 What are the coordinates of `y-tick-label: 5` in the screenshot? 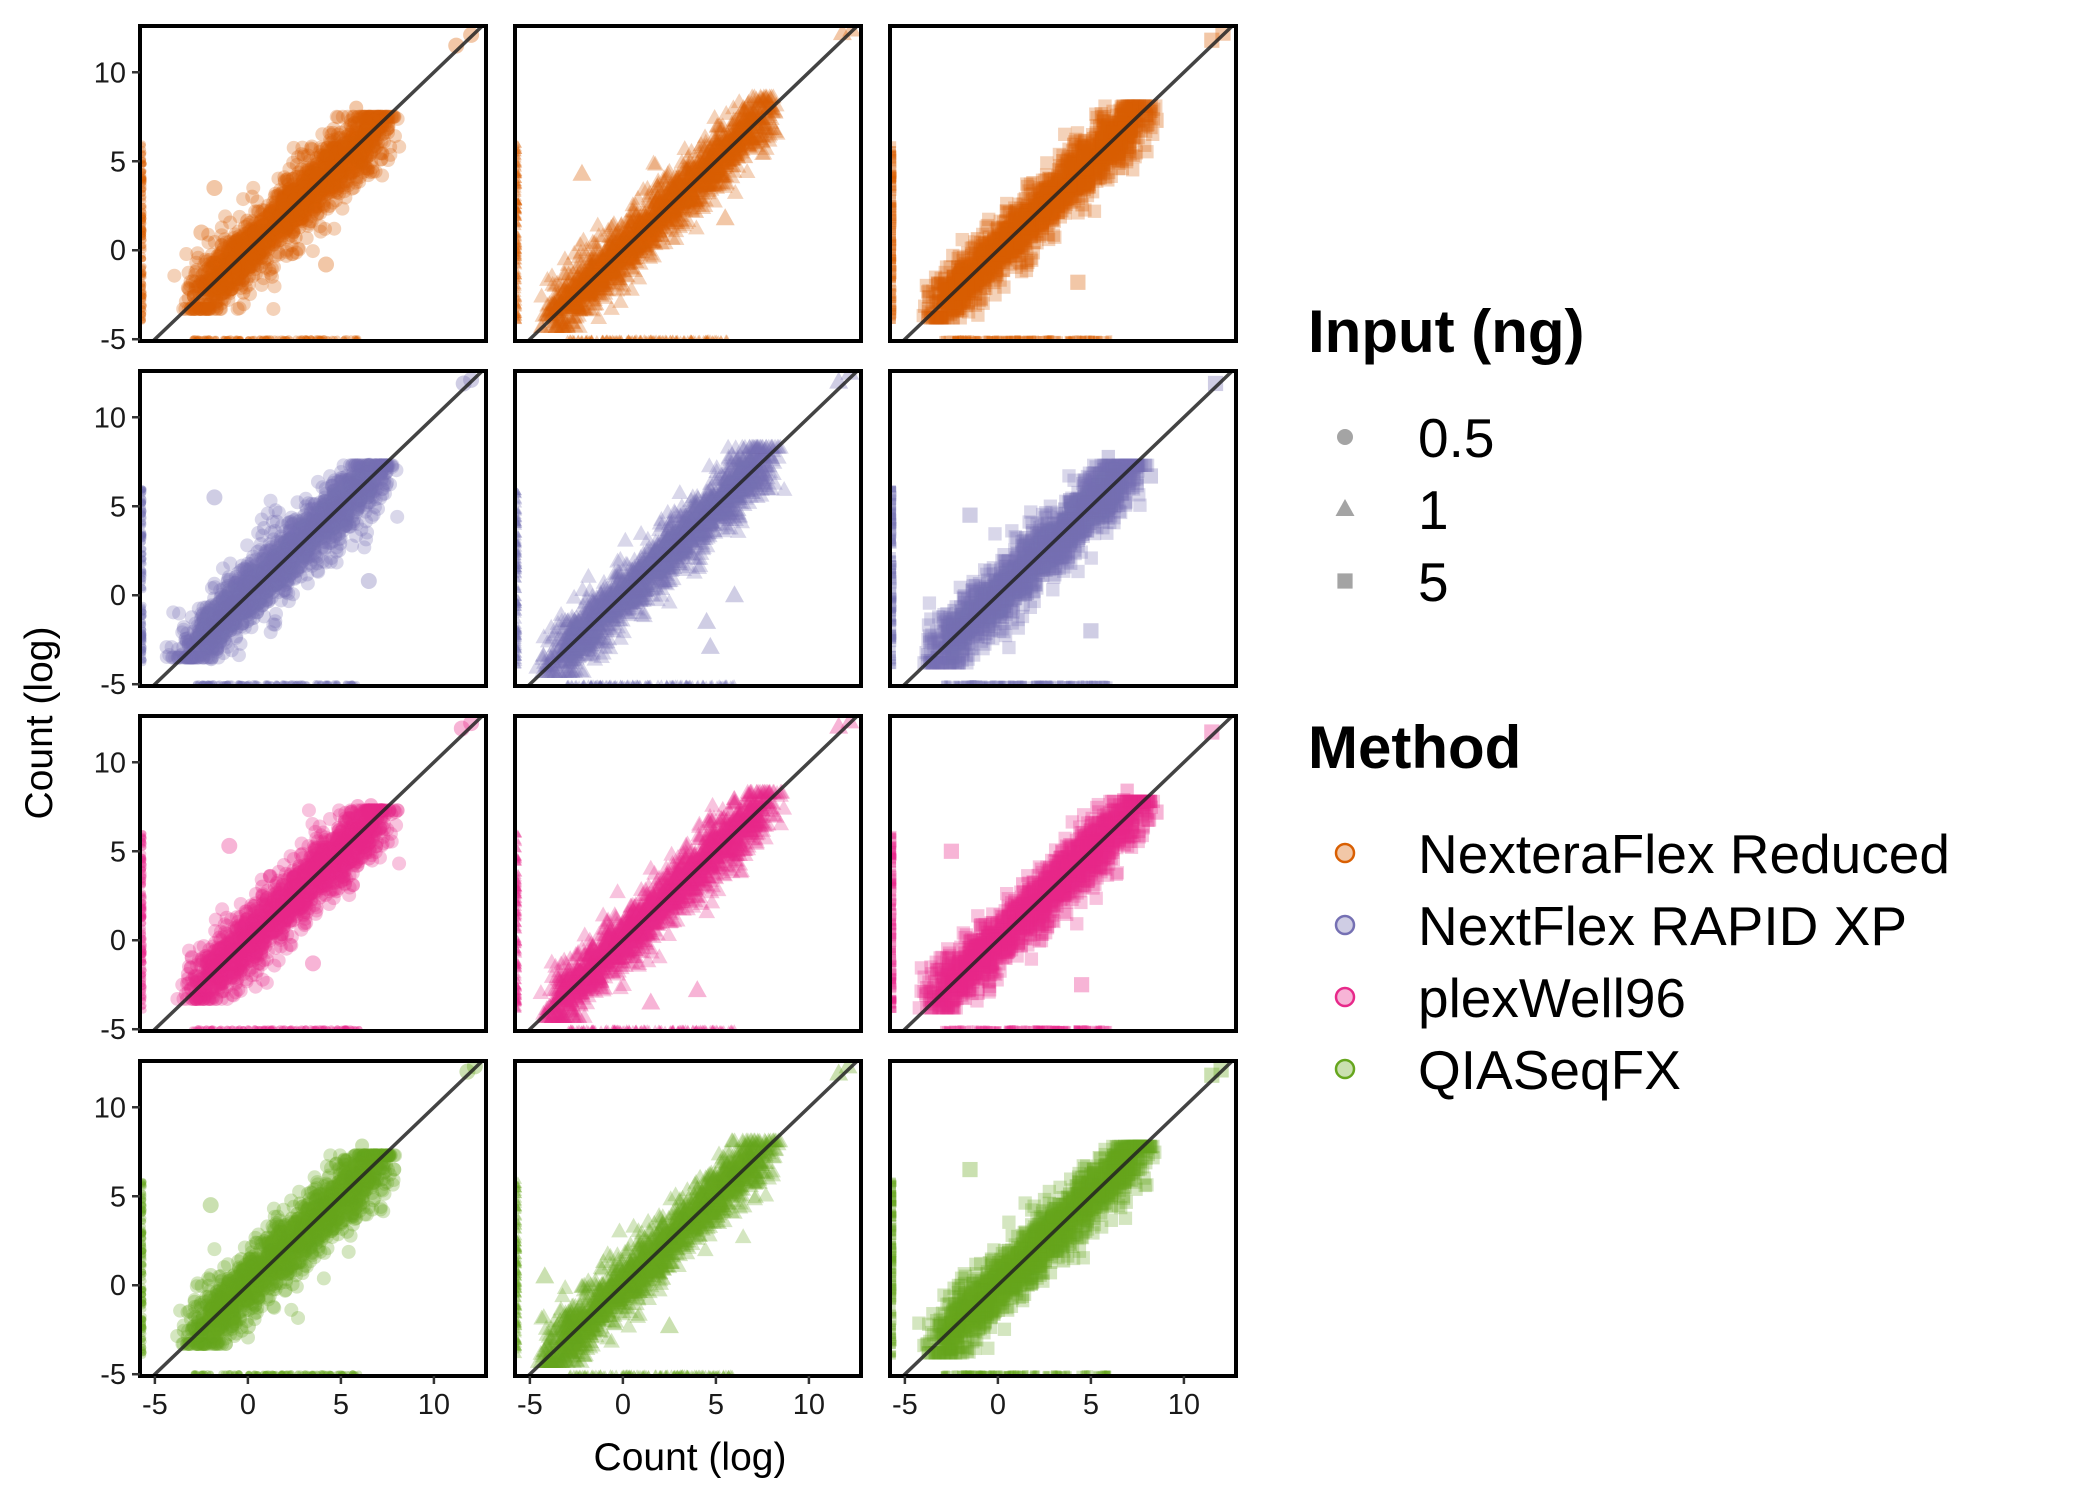 It's located at (118, 162).